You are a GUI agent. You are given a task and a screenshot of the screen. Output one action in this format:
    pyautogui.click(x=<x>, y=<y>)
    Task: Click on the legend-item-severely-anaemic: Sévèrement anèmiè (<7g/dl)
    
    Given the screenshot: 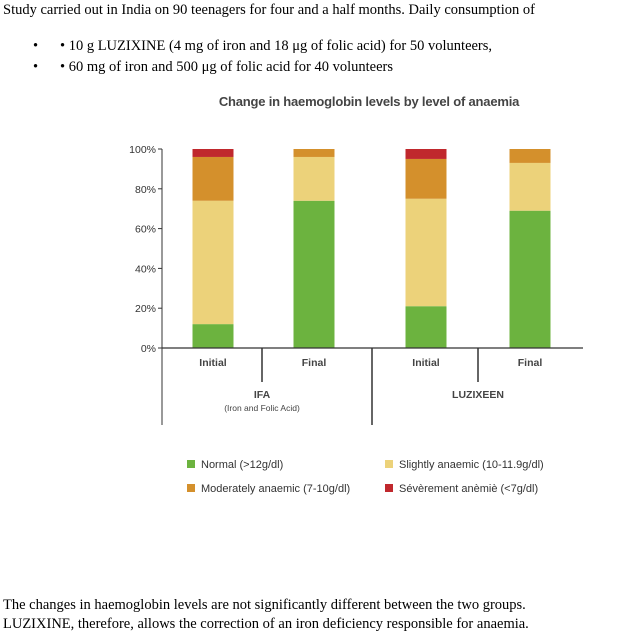 What is the action you would take?
    pyautogui.click(x=461, y=489)
    